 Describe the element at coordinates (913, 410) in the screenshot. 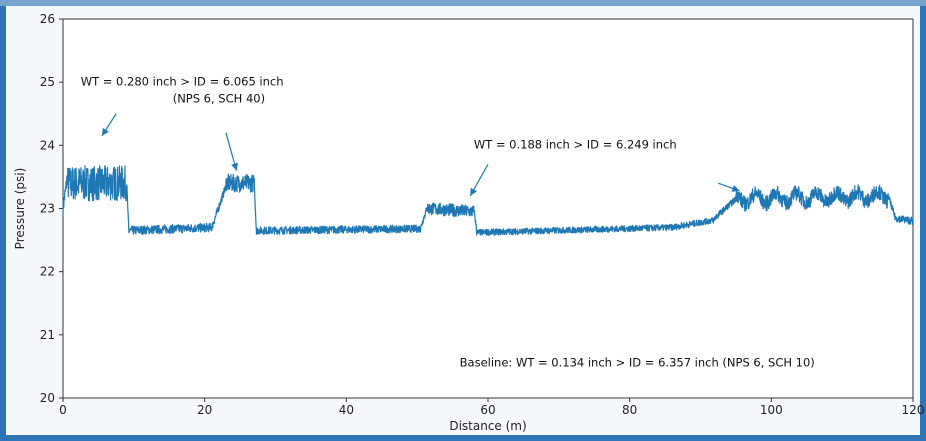

I see `x-tick-label: 120` at that location.